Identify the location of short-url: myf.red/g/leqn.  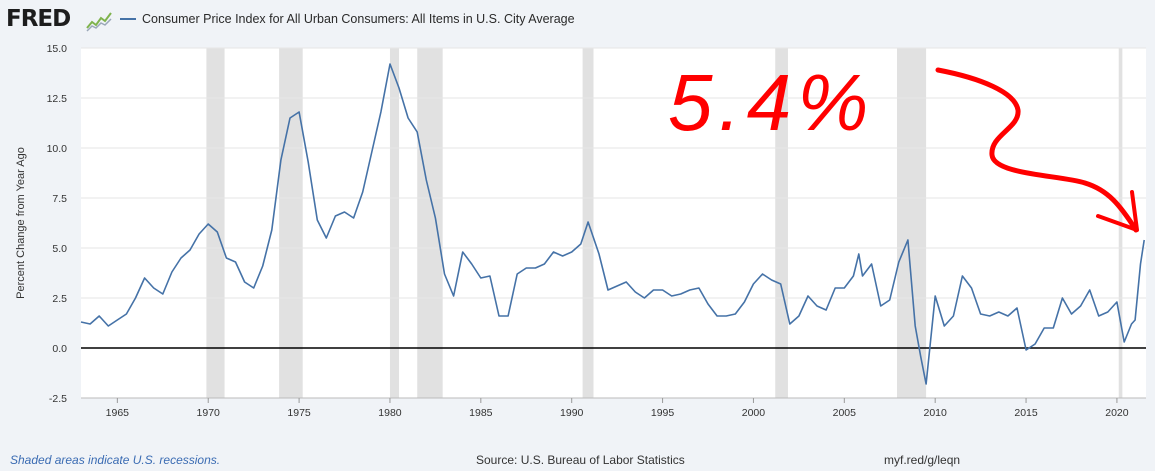
(922, 460).